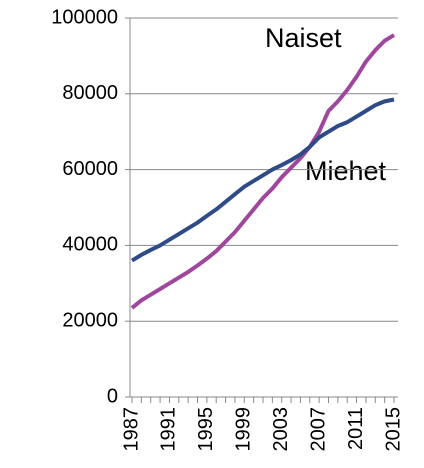 This screenshot has width=424, height=468. Describe the element at coordinates (393, 429) in the screenshot. I see `x-tick-label: 2015` at that location.